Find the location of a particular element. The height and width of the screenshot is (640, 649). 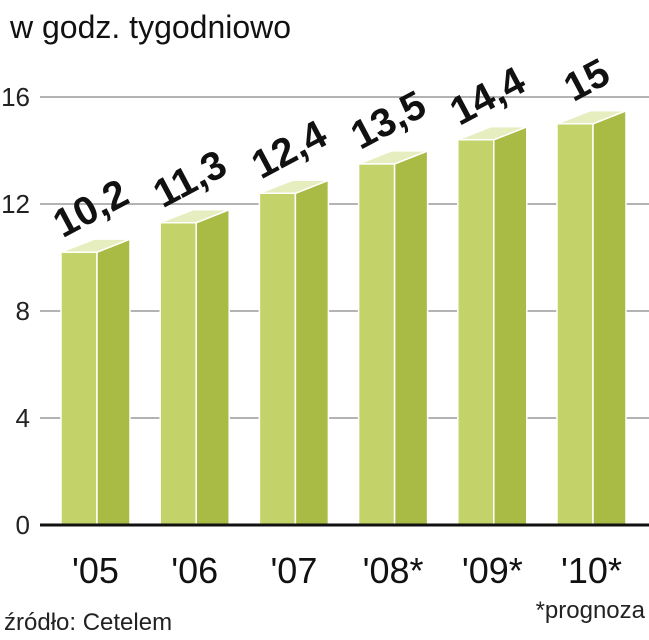

note-text: *prognoza is located at coordinates (591, 610).